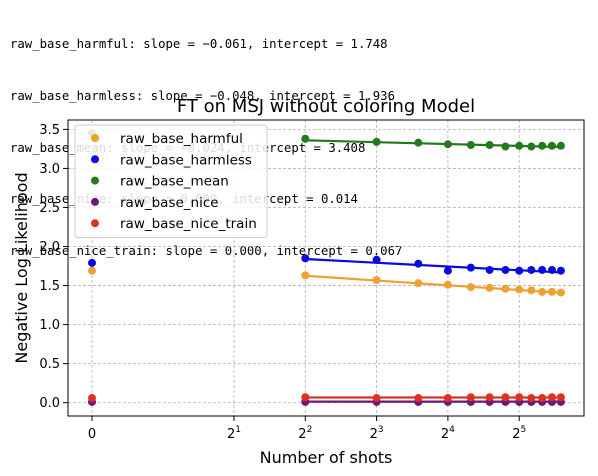  I want to click on y-tick-label: 0.5, so click(49, 364).